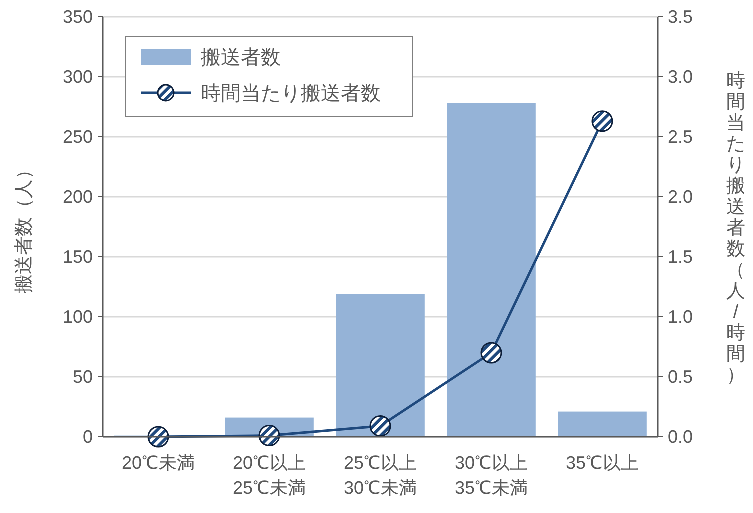 The image size is (753, 513). I want to click on y-tick-label: 300, so click(77, 77).